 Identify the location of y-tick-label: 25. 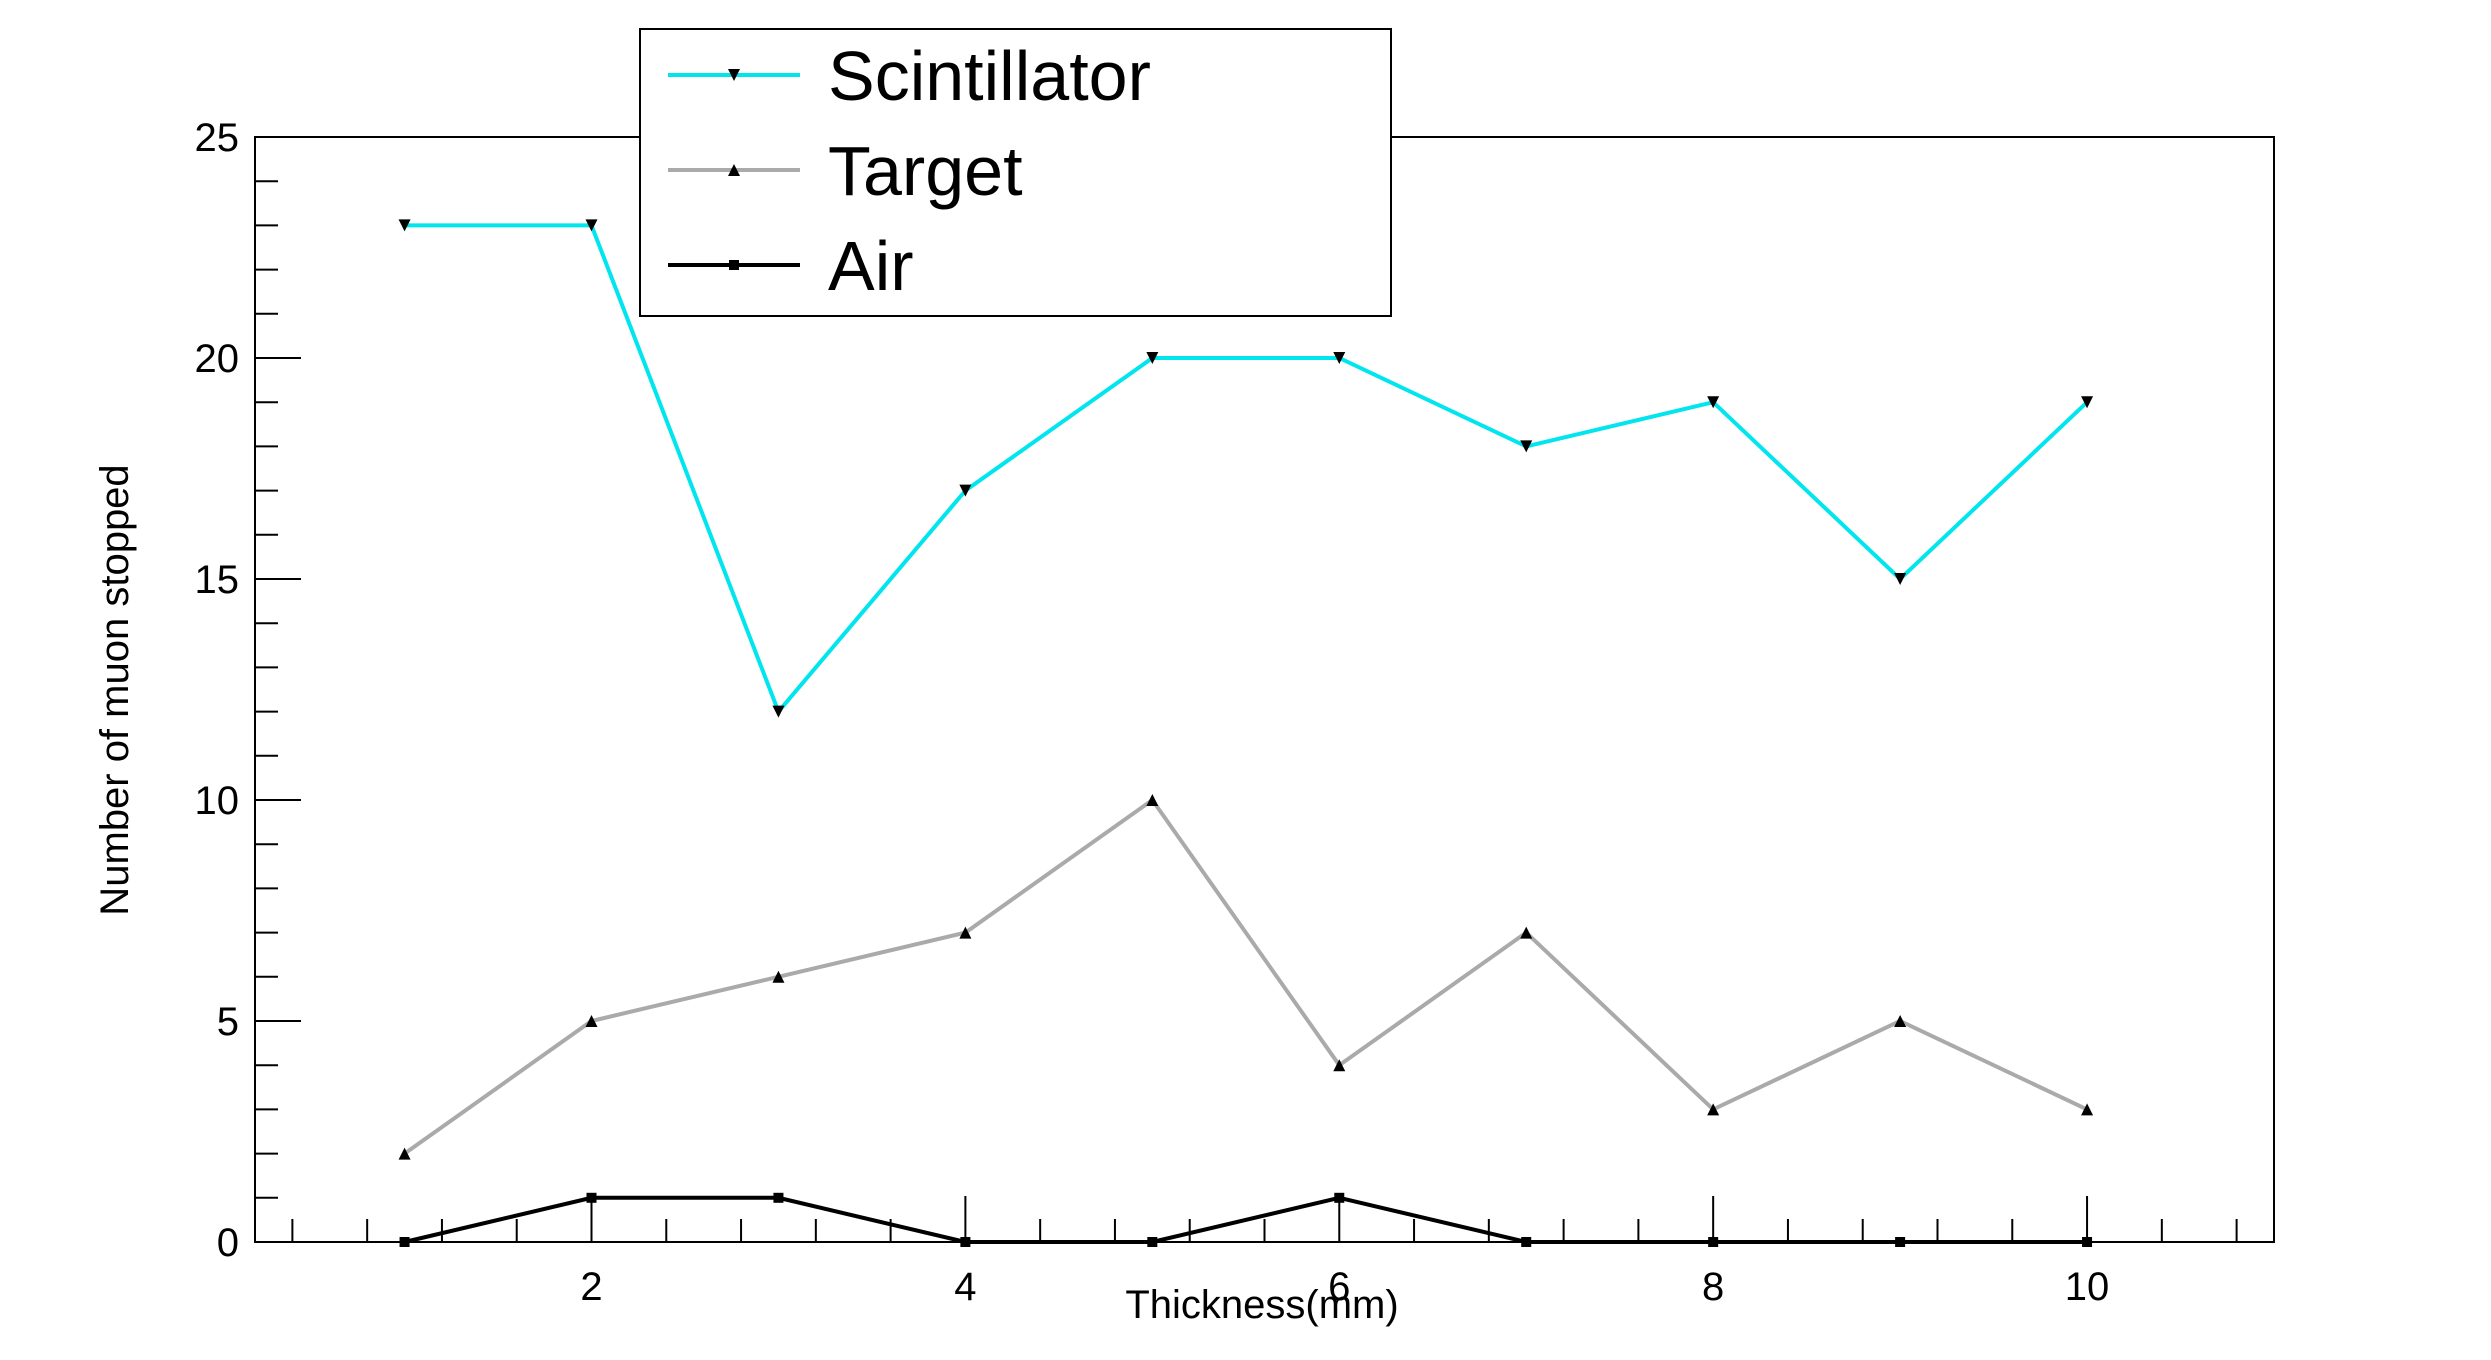
(217, 138).